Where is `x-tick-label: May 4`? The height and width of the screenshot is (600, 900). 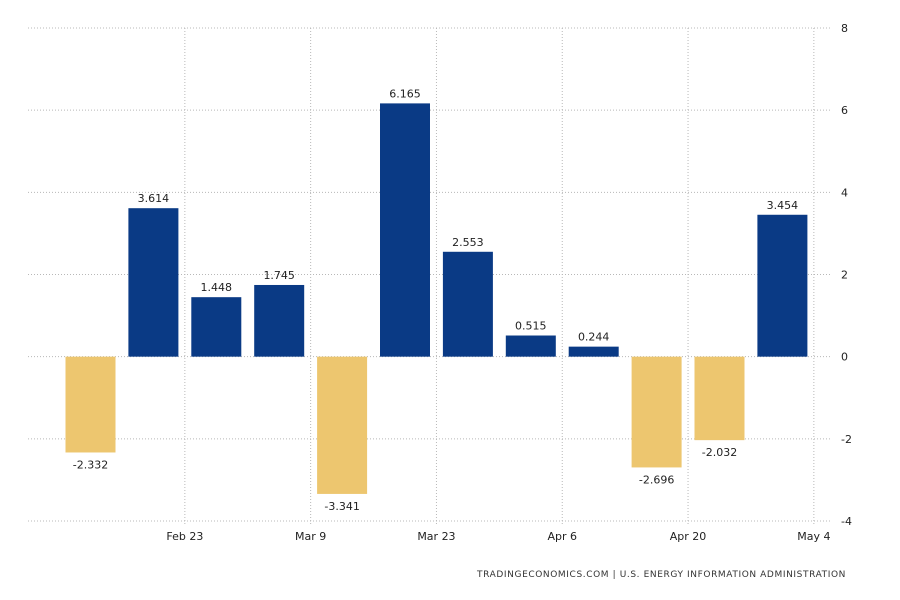 x-tick-label: May 4 is located at coordinates (813, 536).